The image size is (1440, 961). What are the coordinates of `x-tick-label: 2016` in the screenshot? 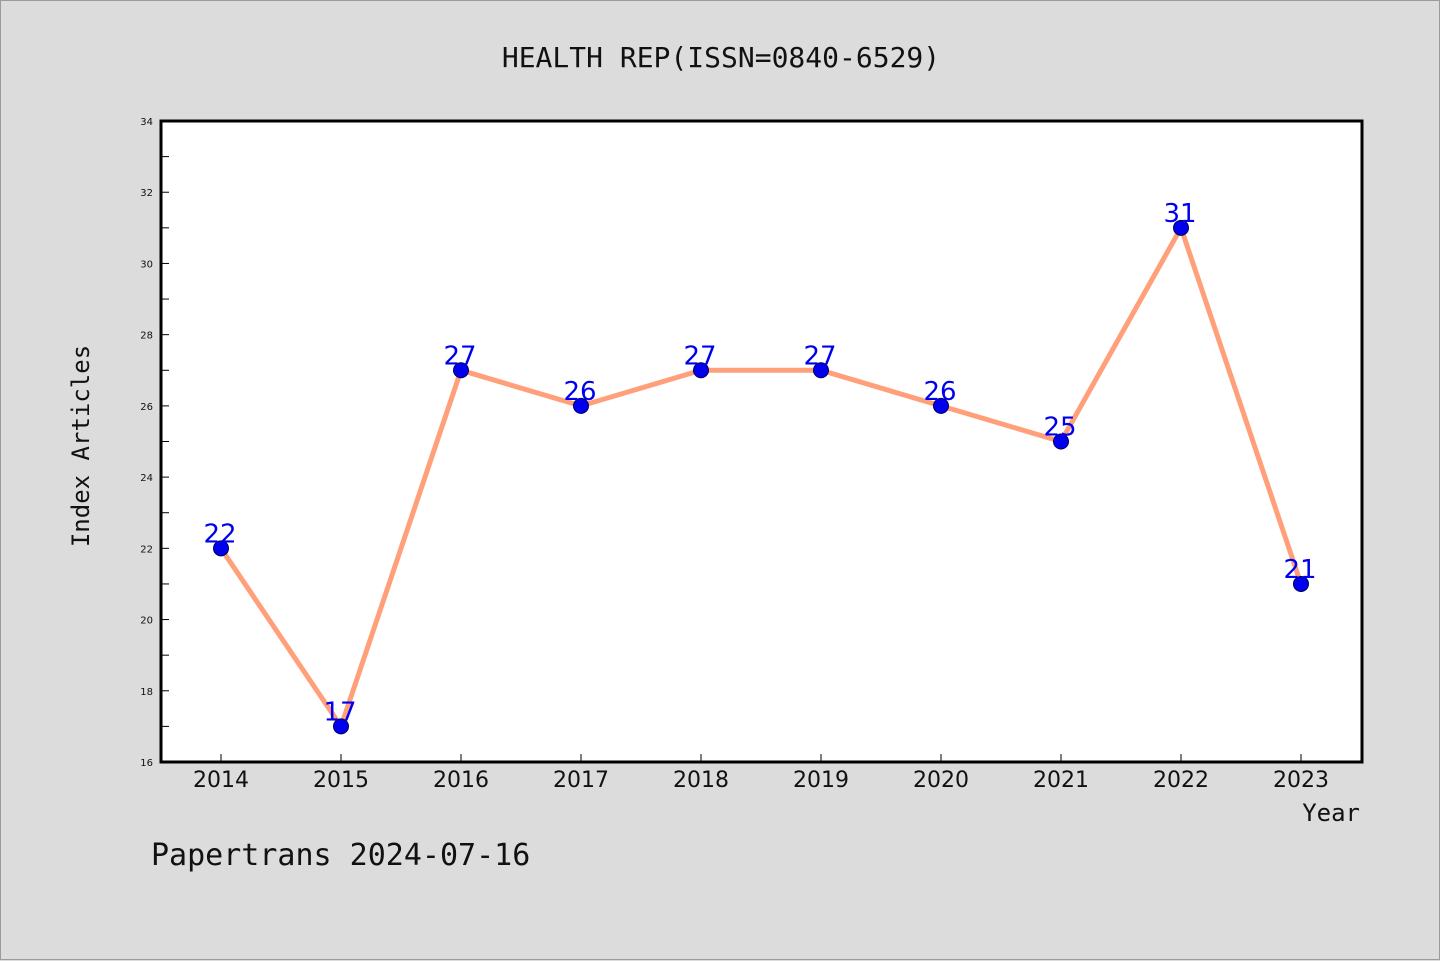 It's located at (461, 780).